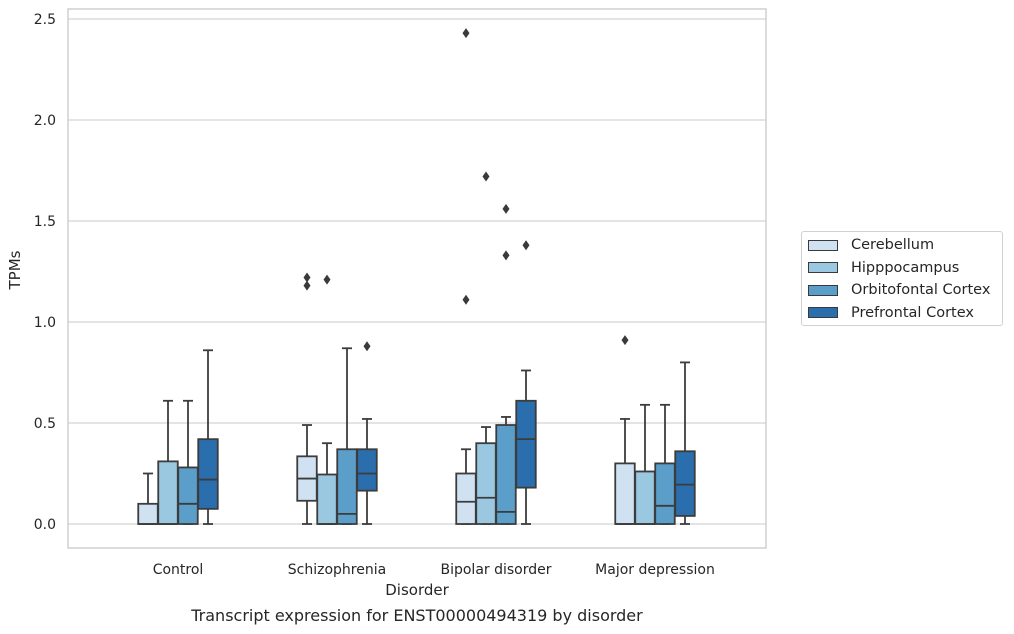 This screenshot has width=1014, height=634. What do you see at coordinates (905, 267) in the screenshot?
I see `legend-label: Hipppocampus` at bounding box center [905, 267].